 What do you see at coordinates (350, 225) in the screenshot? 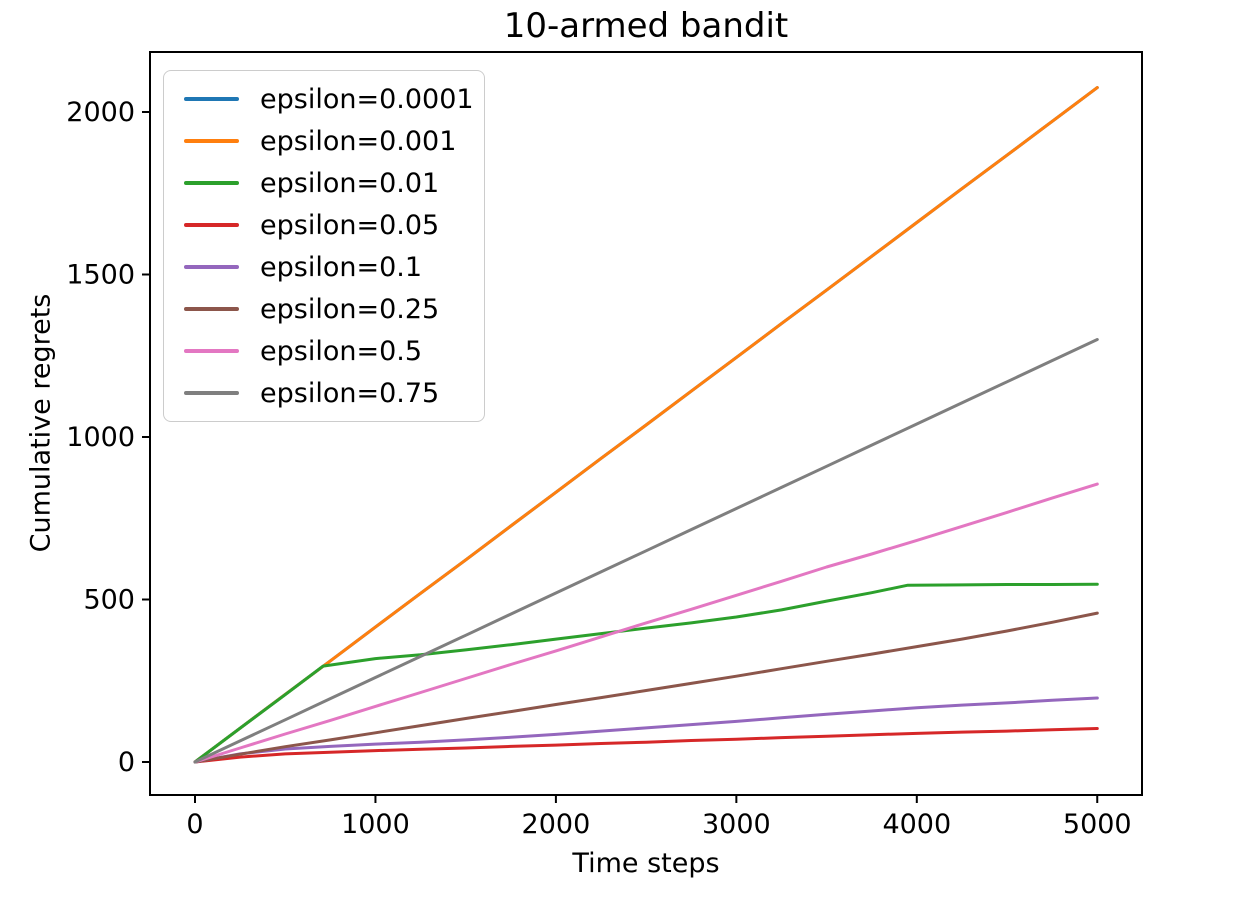
I see `legend-label: epsilon=0.05` at bounding box center [350, 225].